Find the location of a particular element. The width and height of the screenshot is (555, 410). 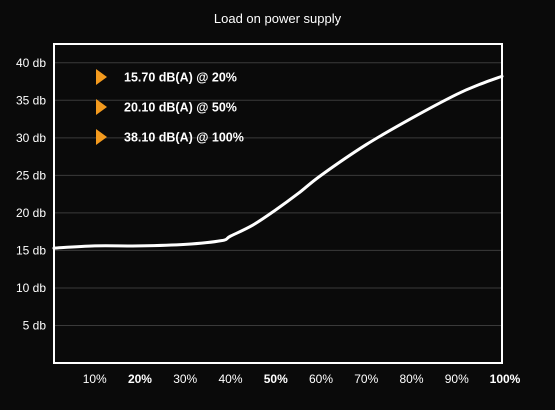

x-tick-label: 80% is located at coordinates (411, 379).